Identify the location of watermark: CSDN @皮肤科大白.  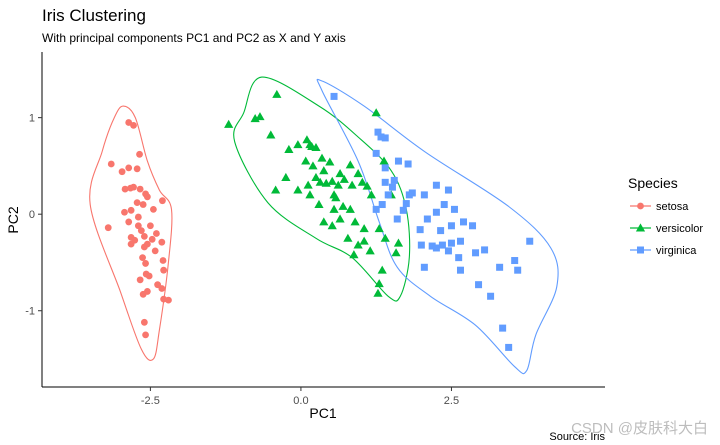
(639, 428).